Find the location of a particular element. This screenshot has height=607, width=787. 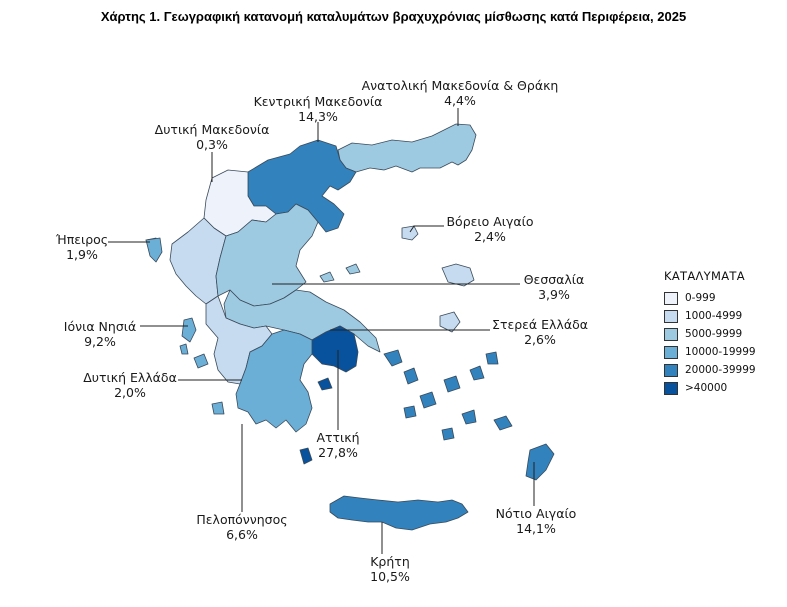

label-dytiki-ellada-name: Δυτική Ελλάδα is located at coordinates (130, 377).